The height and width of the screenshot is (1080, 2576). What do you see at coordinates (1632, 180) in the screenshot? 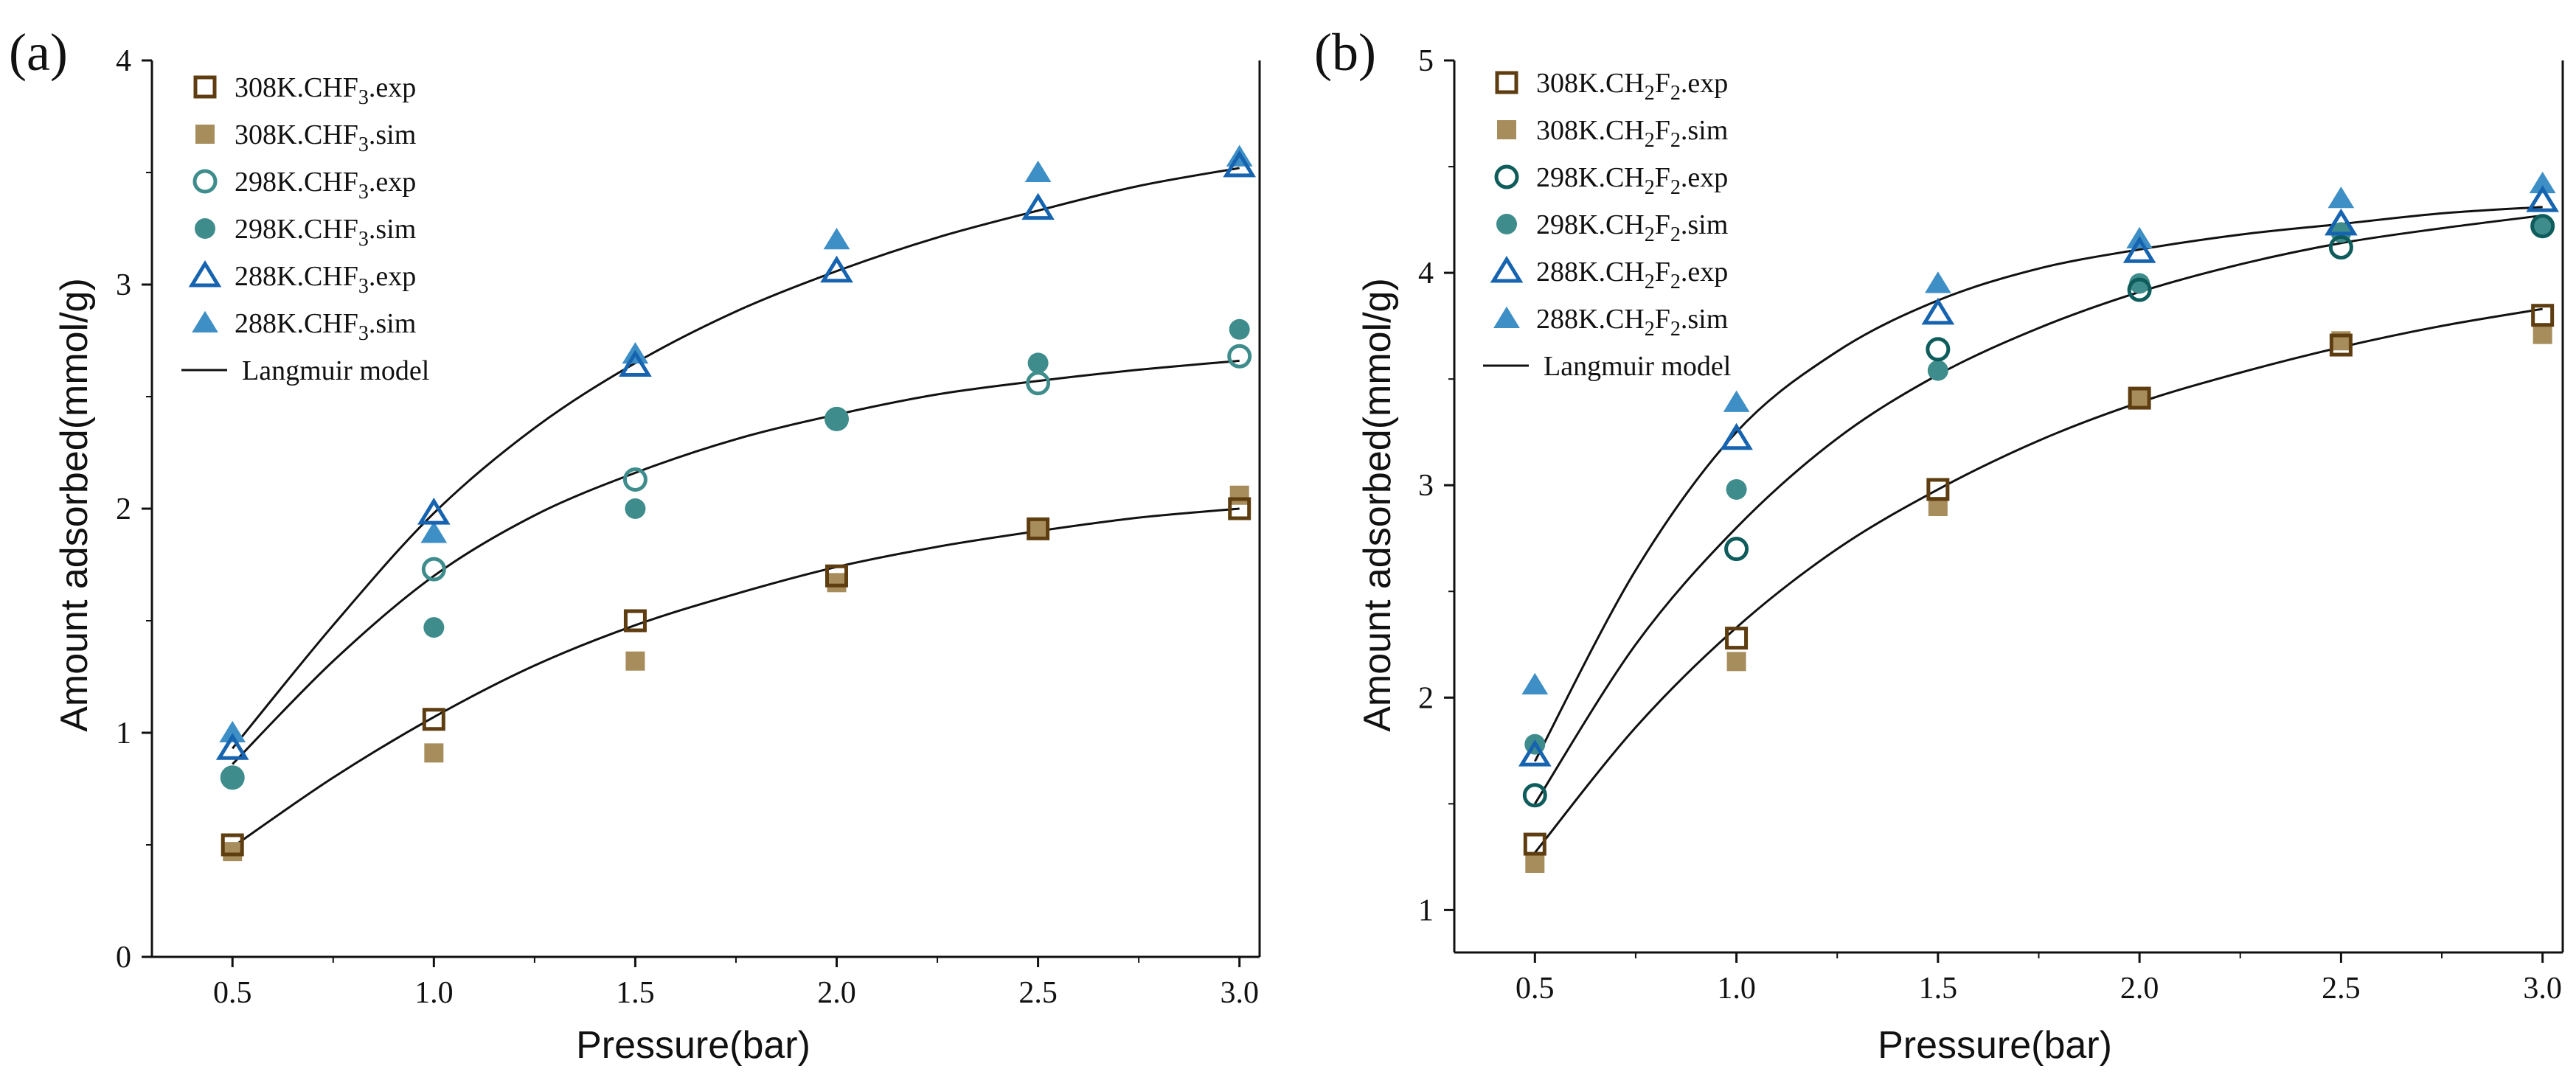
I see `panel-b-legend-label: 298K.CH2F2.exp` at bounding box center [1632, 180].